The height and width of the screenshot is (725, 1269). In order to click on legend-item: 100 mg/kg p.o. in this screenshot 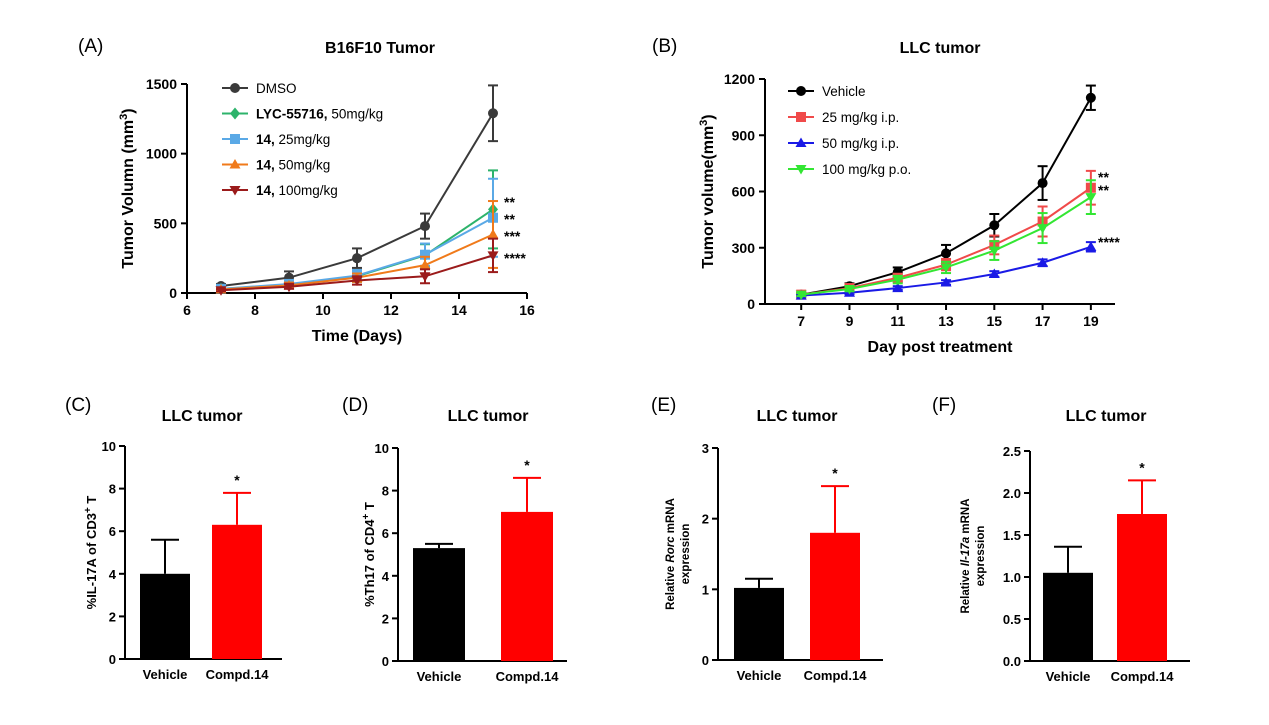, I will do `click(849, 169)`.